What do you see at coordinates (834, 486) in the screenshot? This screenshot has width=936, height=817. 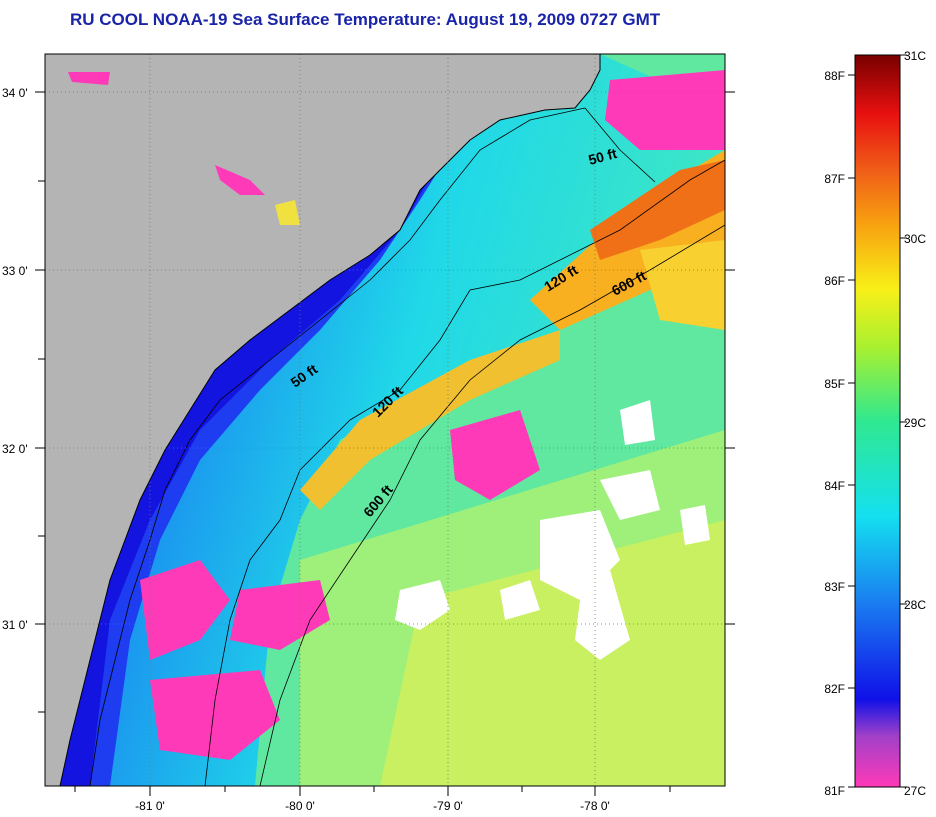 I see `colorbar-label-84f: 84F` at bounding box center [834, 486].